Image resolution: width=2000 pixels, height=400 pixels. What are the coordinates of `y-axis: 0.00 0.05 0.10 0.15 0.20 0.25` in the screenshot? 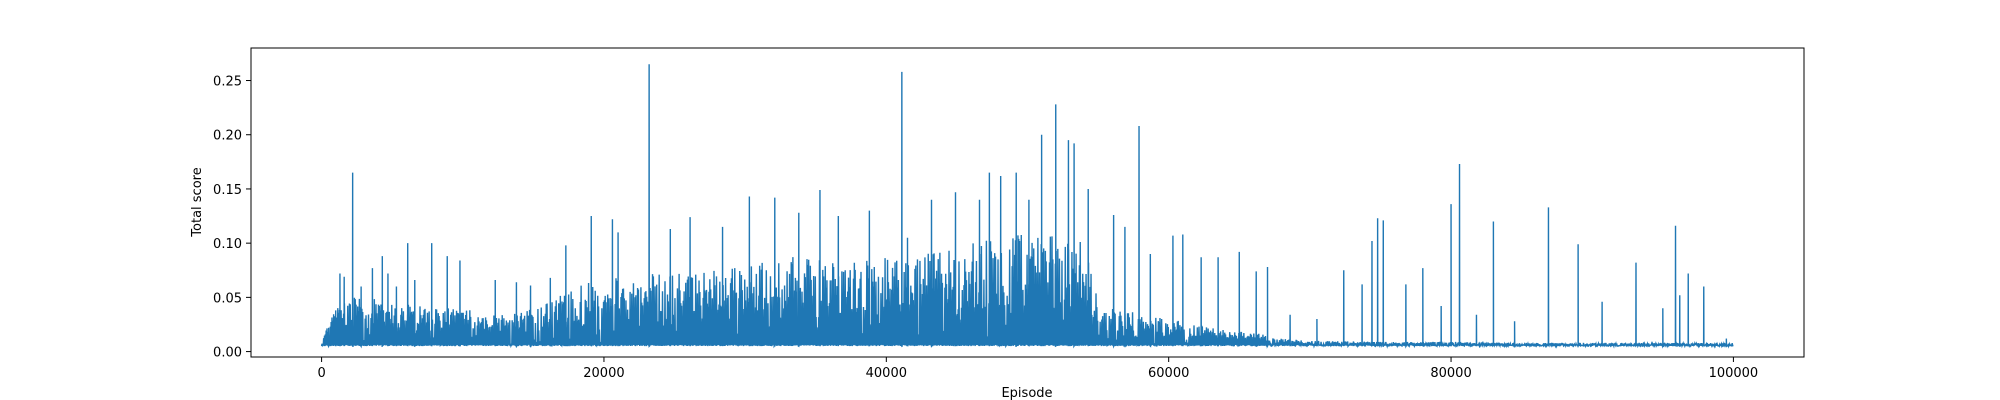 It's located at (232, 218).